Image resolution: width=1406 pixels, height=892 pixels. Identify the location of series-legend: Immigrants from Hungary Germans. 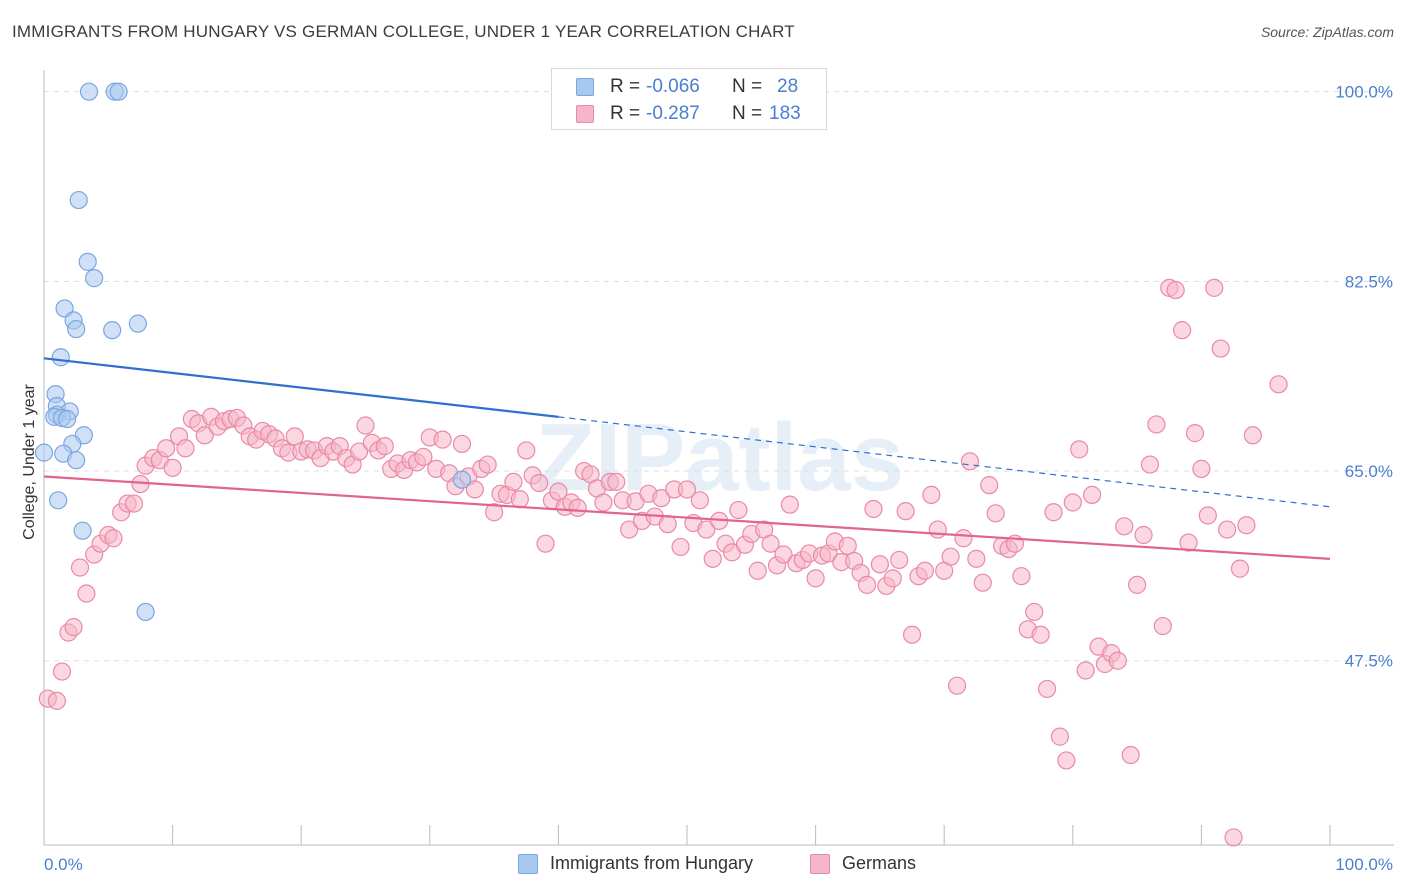
(703, 865).